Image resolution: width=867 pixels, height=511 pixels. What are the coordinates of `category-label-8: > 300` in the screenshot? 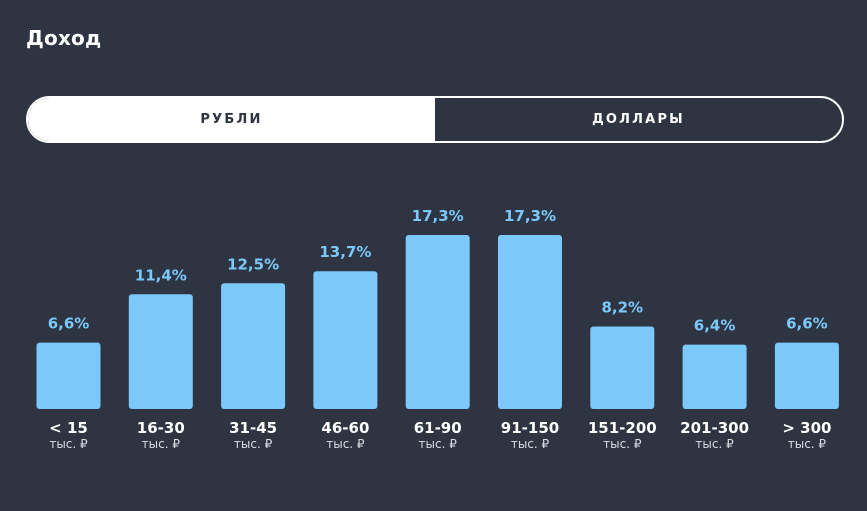 It's located at (806, 428).